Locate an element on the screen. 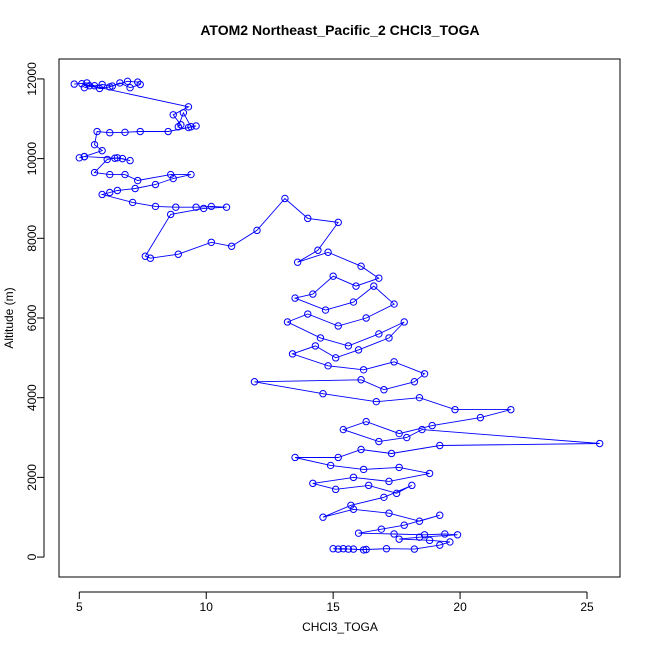 The image size is (650, 650). y-tick-label: 8000 is located at coordinates (32, 238).